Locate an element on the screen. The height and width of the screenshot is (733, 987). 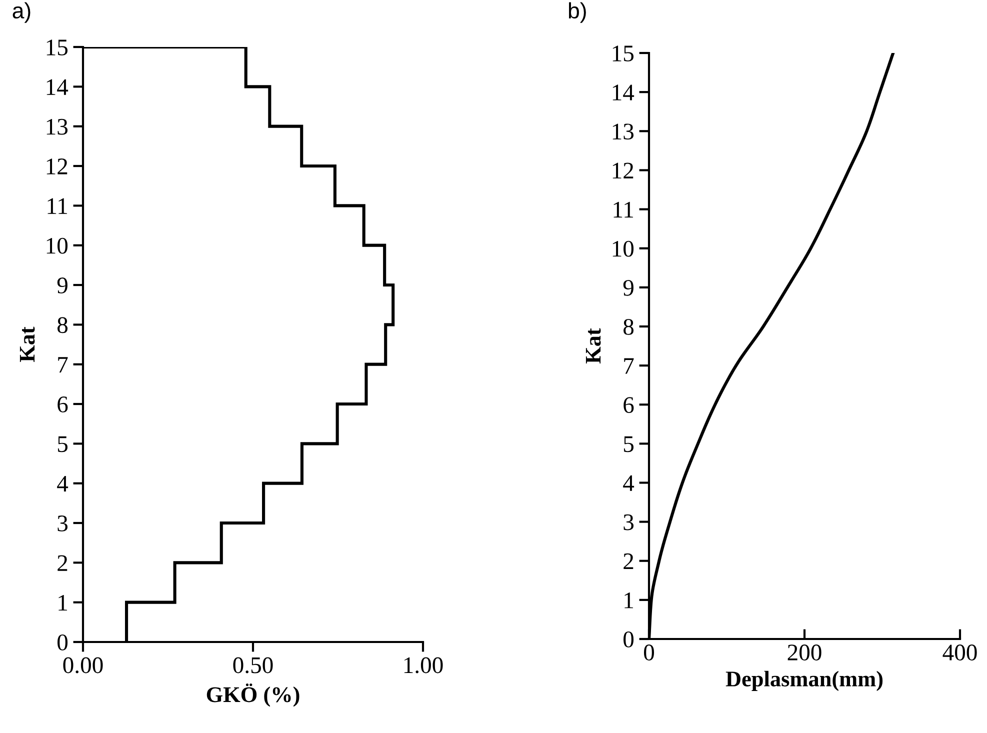
x-tick-label: 0.50 is located at coordinates (253, 665).